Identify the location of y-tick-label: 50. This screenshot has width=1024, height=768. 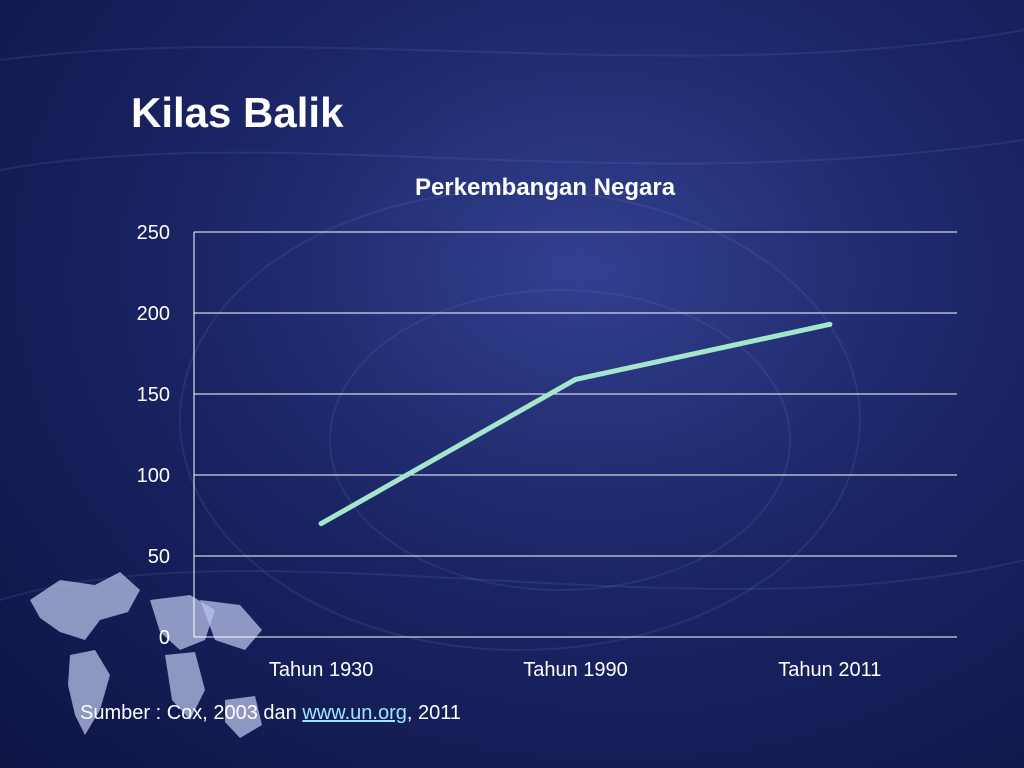
(159, 557).